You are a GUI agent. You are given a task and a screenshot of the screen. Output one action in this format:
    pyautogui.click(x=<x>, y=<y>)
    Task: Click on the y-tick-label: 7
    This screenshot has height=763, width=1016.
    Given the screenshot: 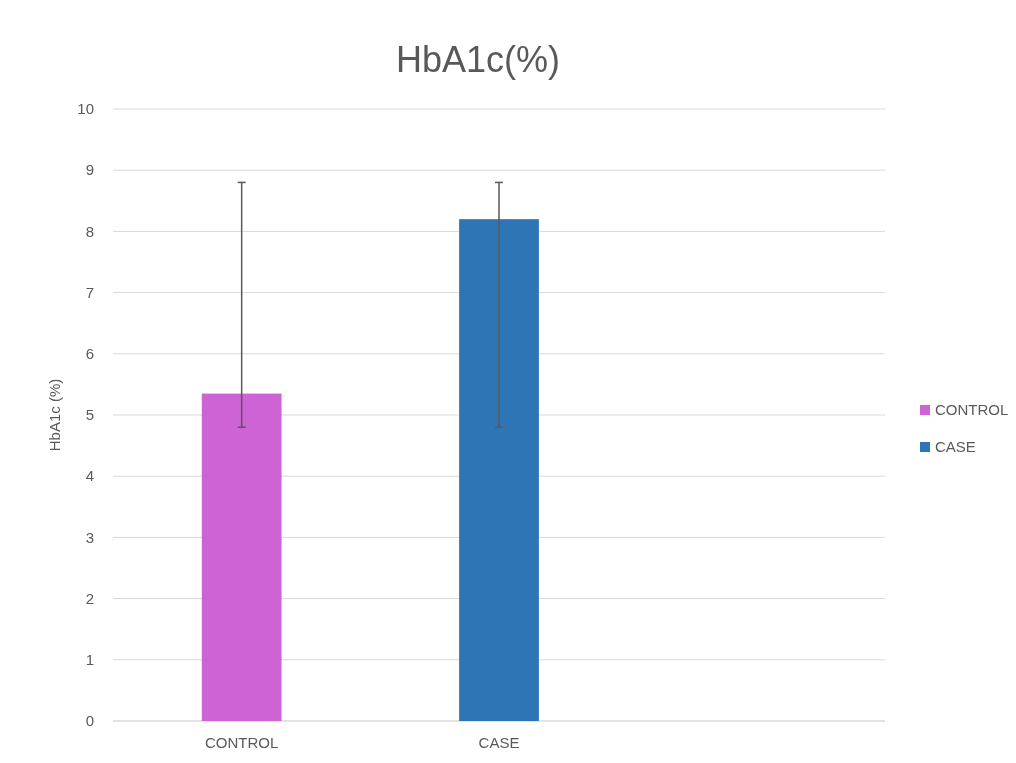 What is the action you would take?
    pyautogui.click(x=89, y=292)
    